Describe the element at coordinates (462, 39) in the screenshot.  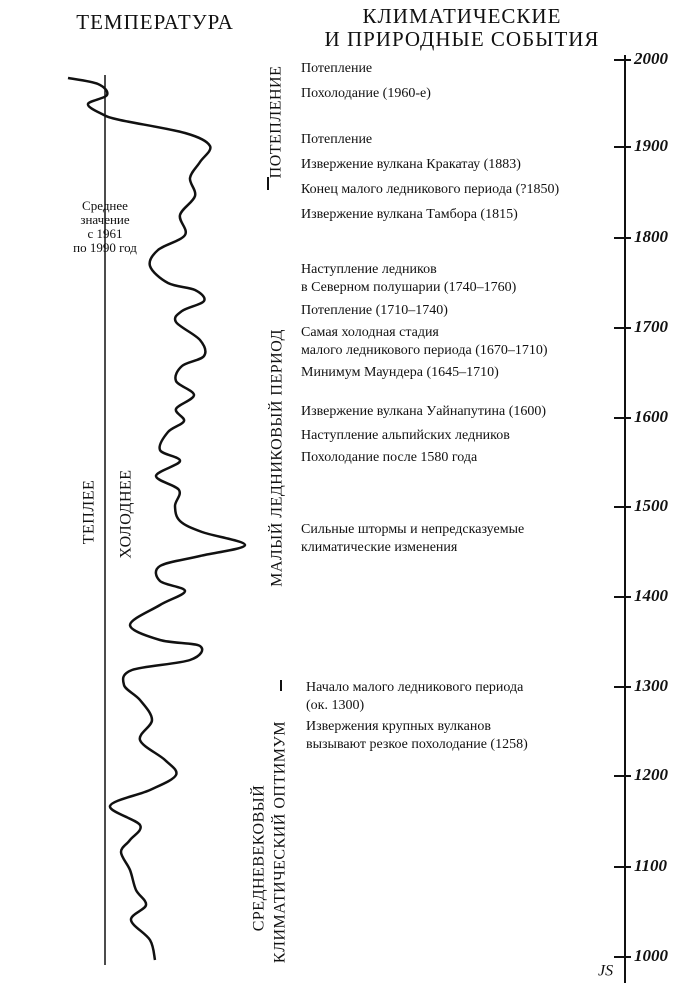
I see `events-heading: И ПРИРОДНЫЕ СОБЫТИЯ` at that location.